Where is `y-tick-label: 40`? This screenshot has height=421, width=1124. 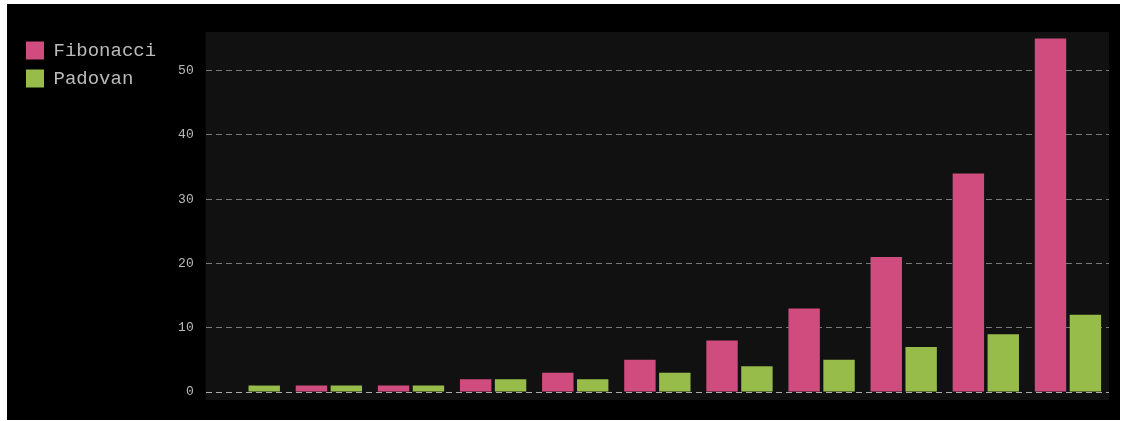 y-tick-label: 40 is located at coordinates (186, 135).